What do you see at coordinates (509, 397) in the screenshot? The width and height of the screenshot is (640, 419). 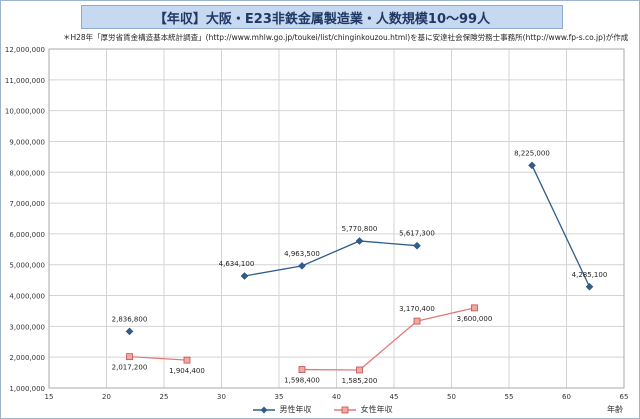 I see `x-tick-label: 55` at bounding box center [509, 397].